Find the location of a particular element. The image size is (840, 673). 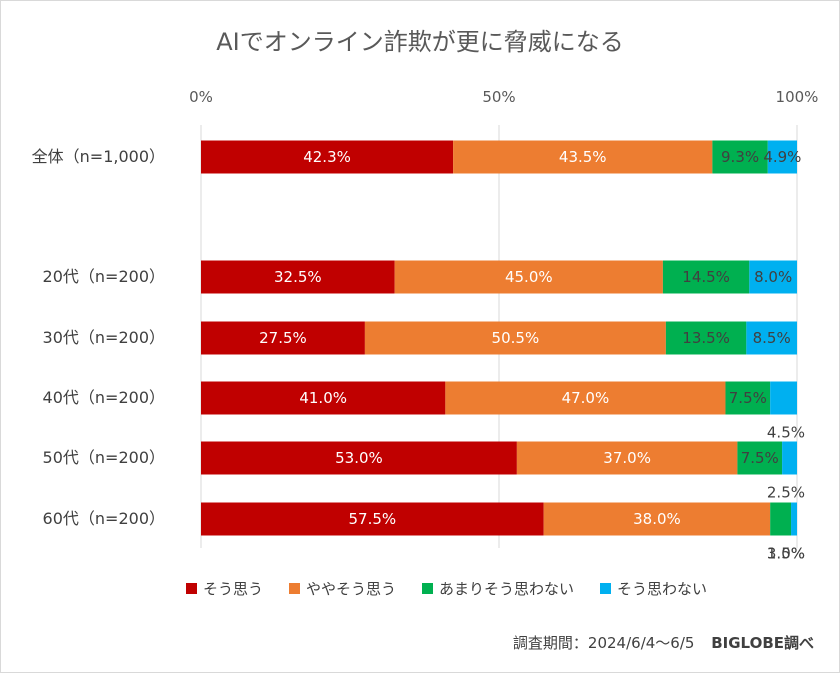

data-label: 41.0% is located at coordinates (323, 398).